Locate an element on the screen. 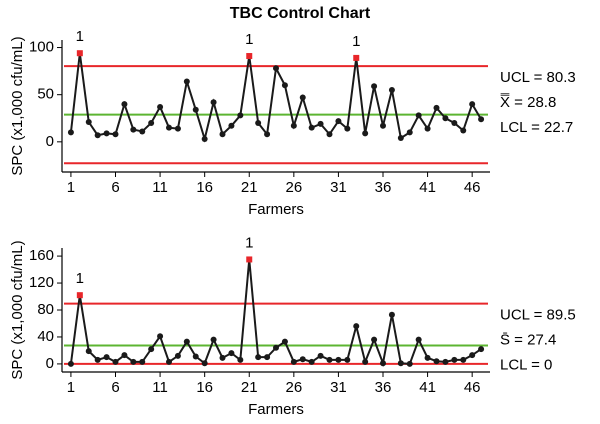  y-tick-label: 50 is located at coordinates (45, 94).